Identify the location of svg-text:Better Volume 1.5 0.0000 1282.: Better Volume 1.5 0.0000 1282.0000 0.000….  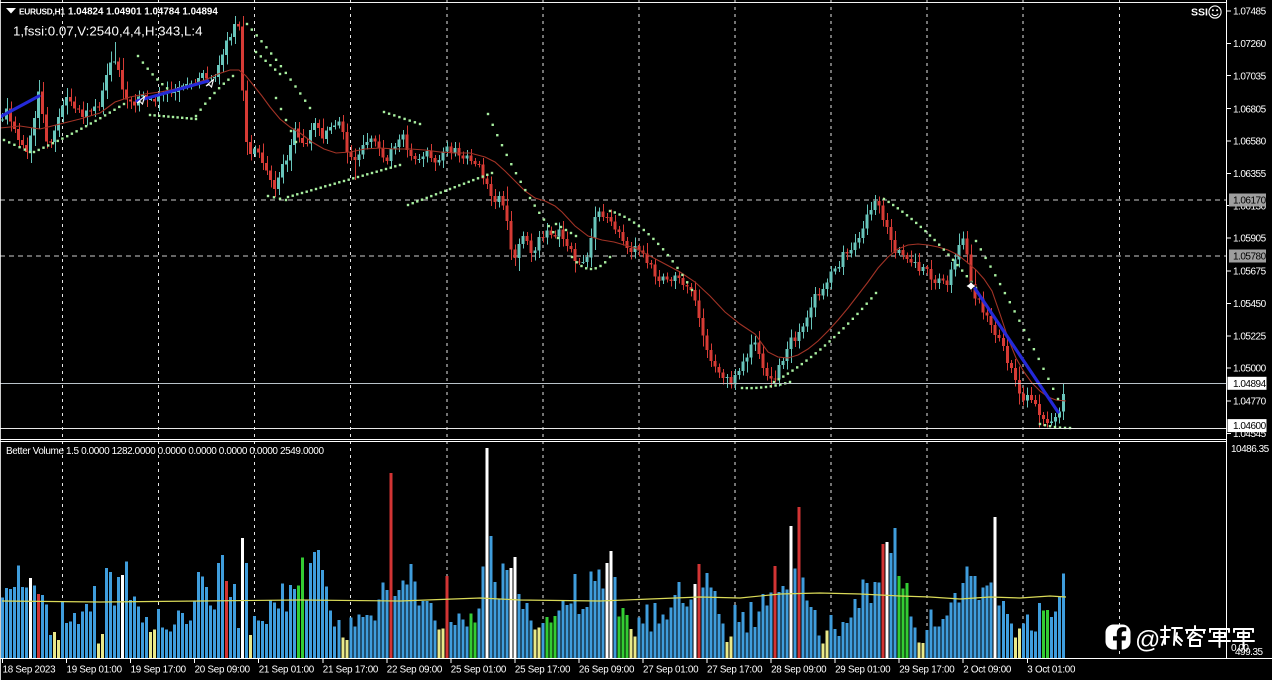
(165, 451).